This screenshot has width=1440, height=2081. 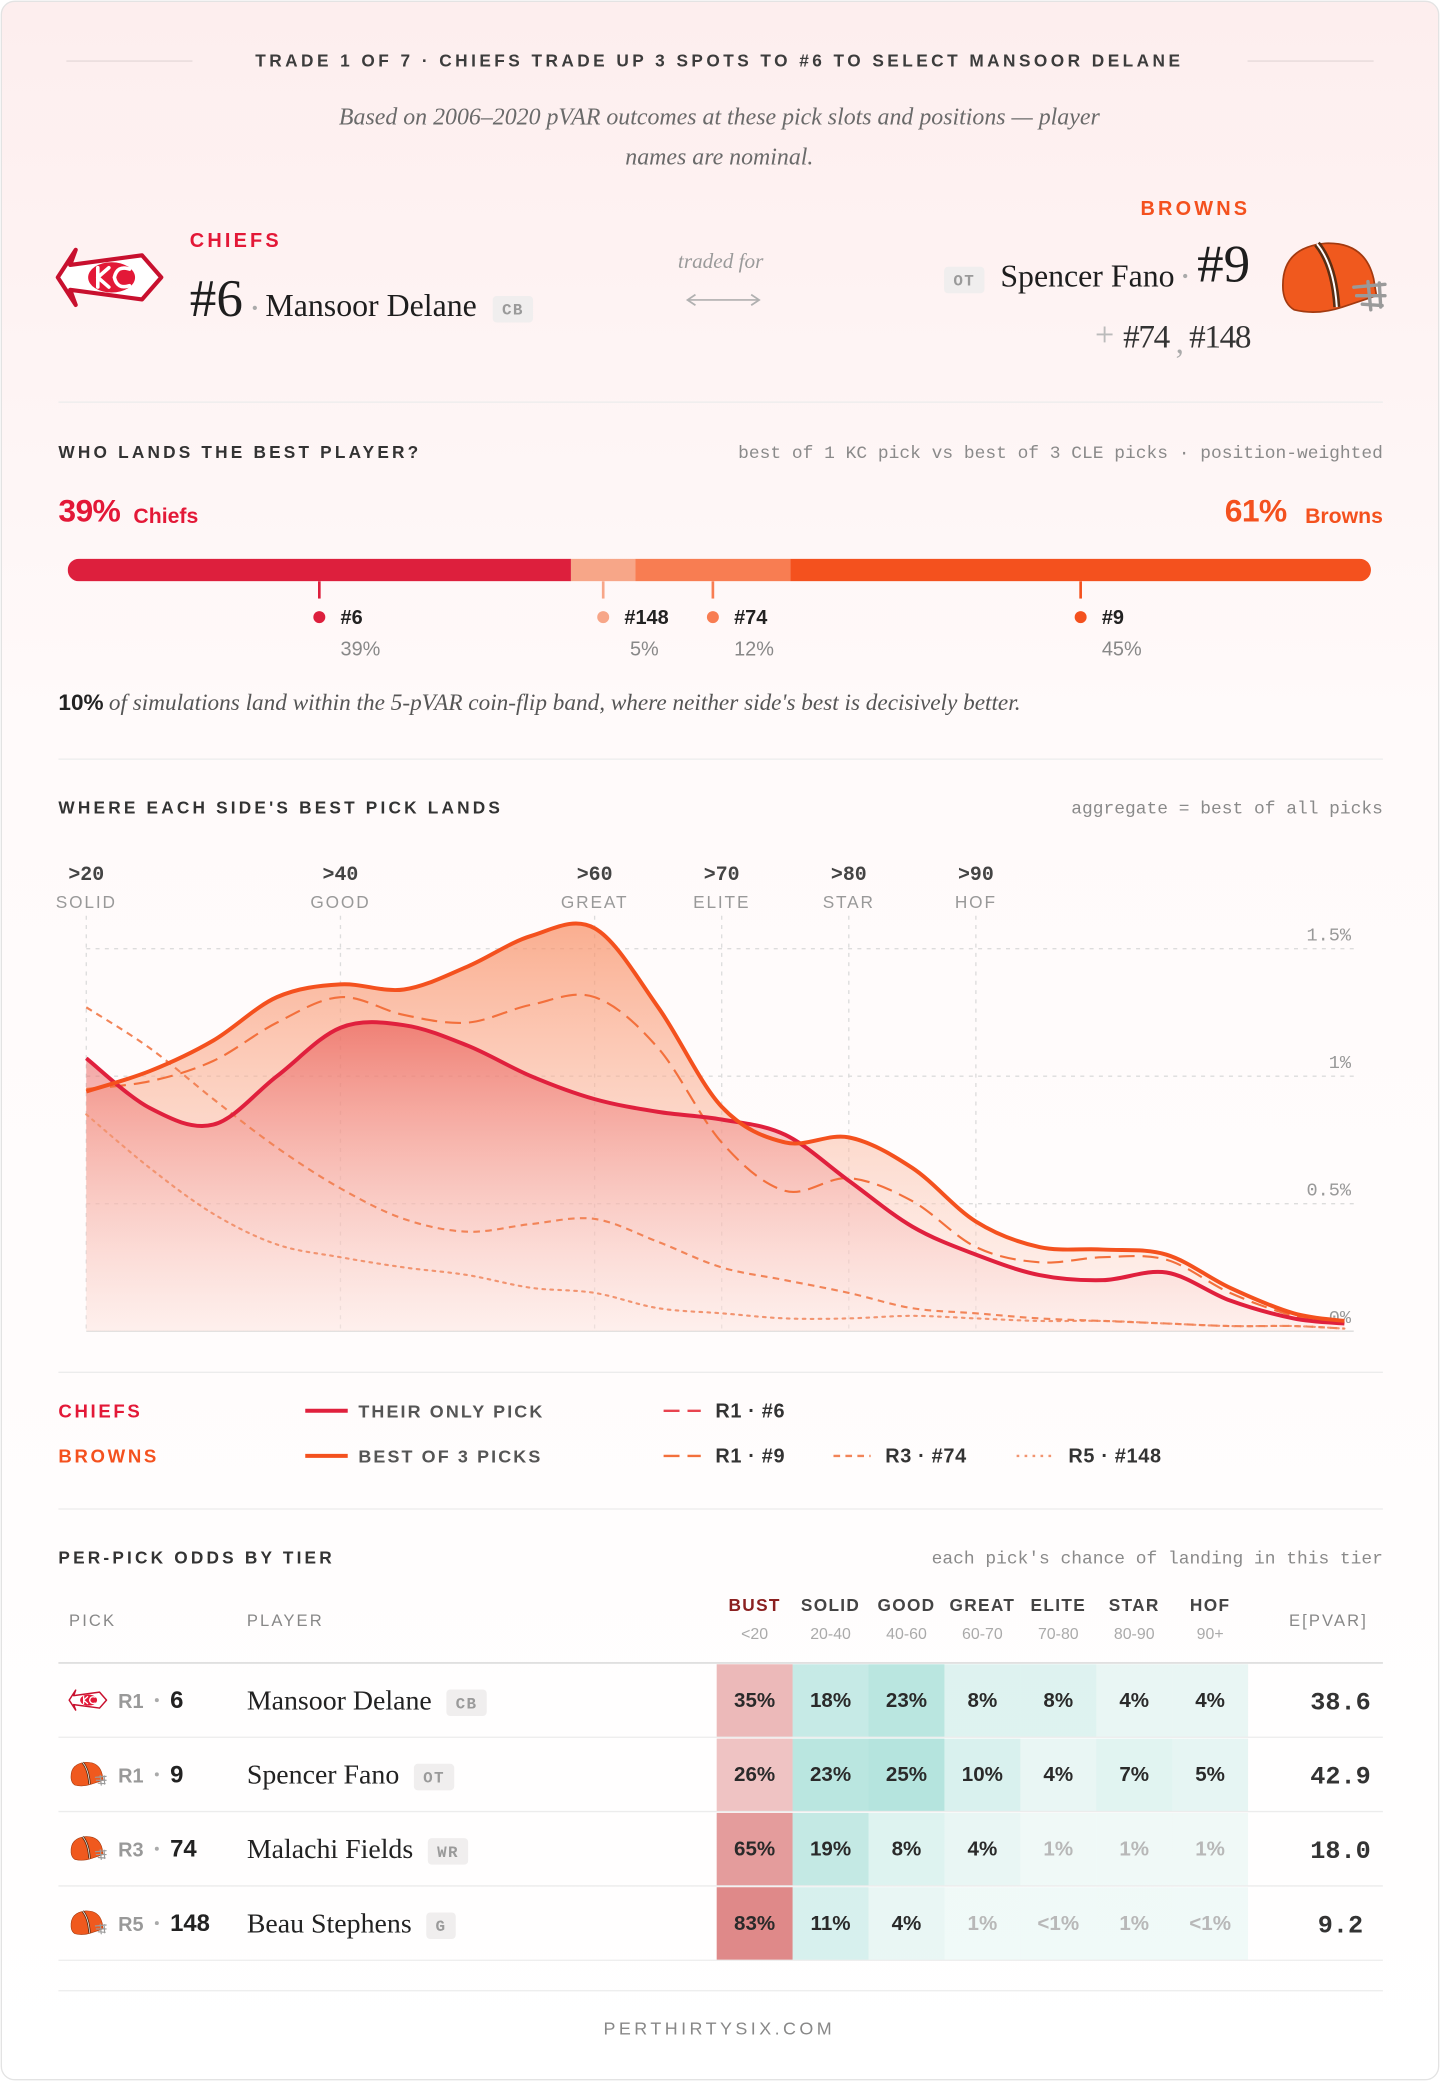 What do you see at coordinates (190, 1923) in the screenshot?
I see `pick-number: 148` at bounding box center [190, 1923].